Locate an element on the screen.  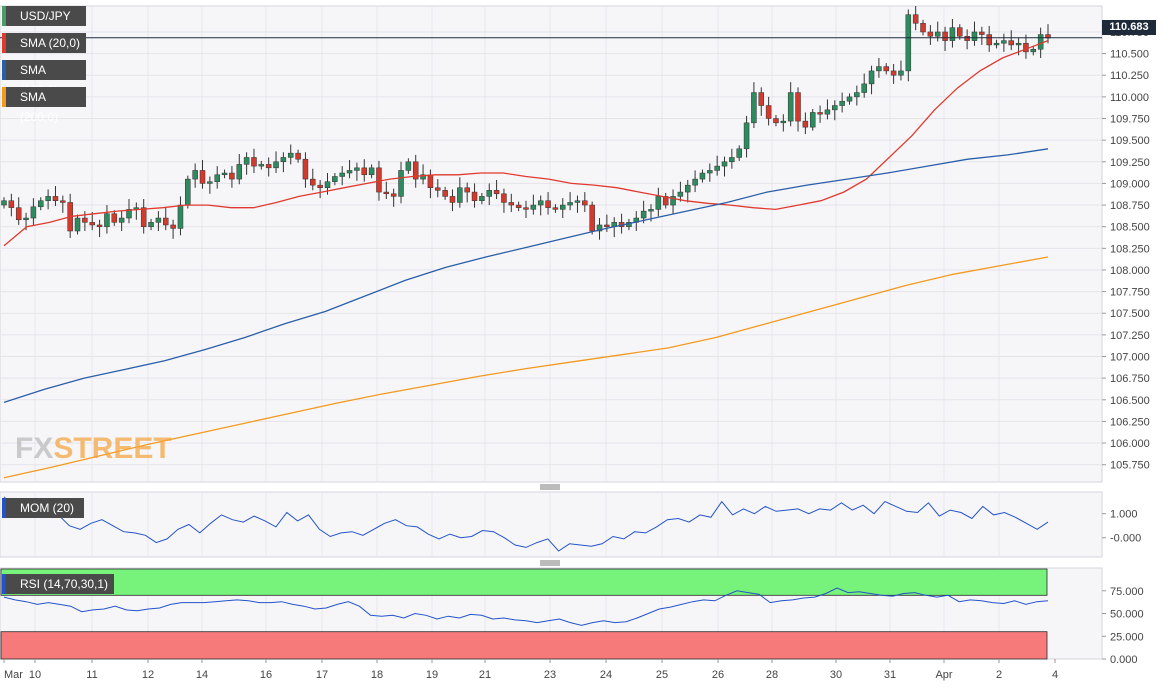
rsi-overbought-zone is located at coordinates (524, 582).